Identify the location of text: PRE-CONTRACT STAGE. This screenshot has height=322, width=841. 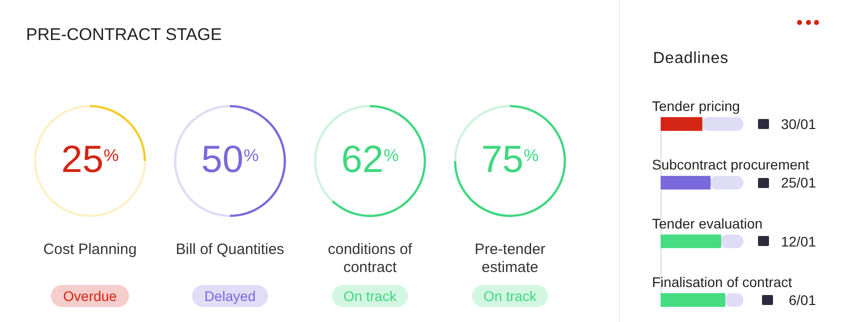
(124, 35).